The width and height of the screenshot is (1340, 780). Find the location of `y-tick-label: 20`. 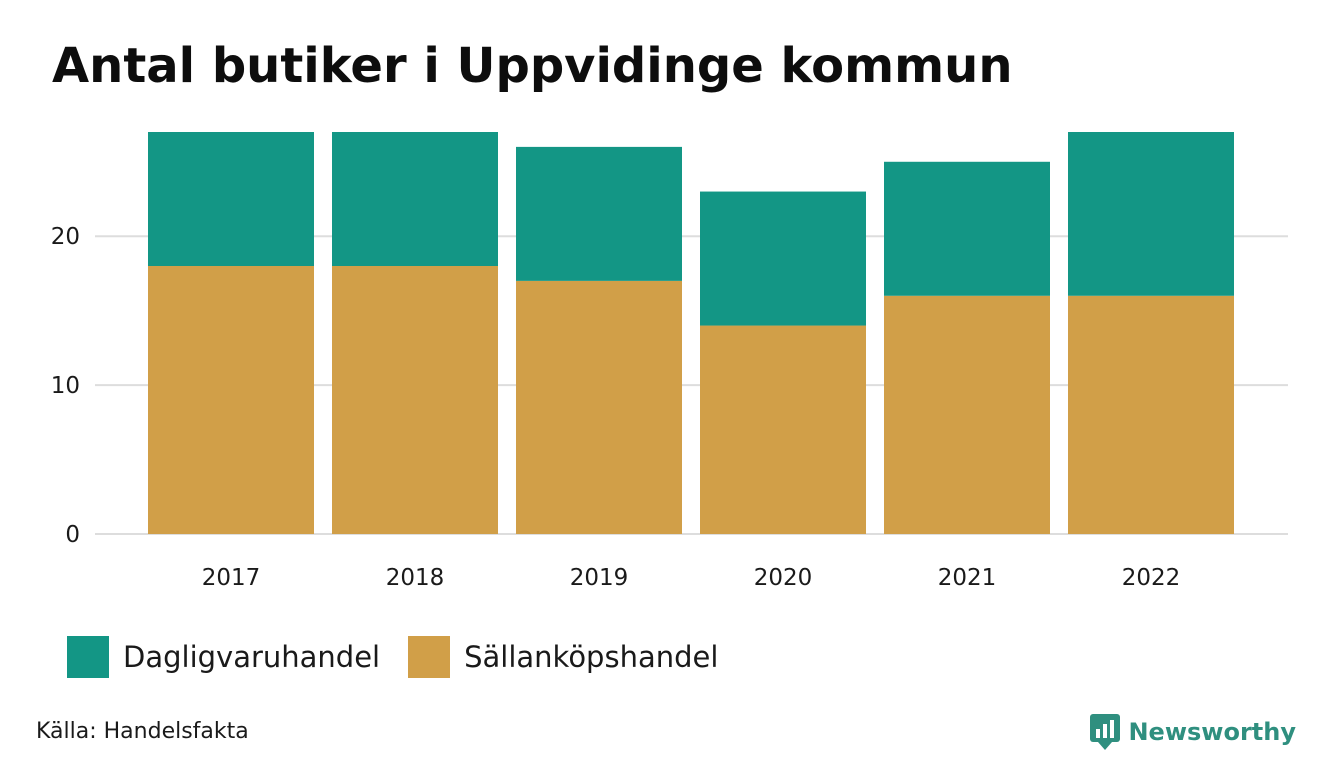

y-tick-label: 20 is located at coordinates (65, 237).